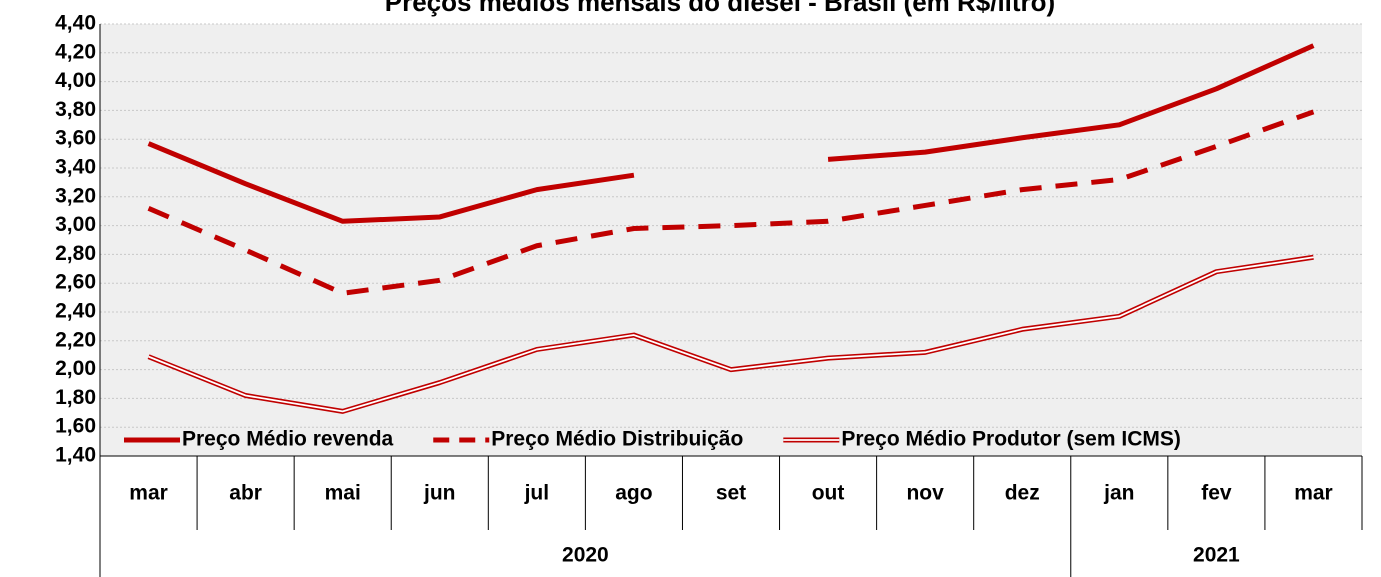 The height and width of the screenshot is (577, 1381). What do you see at coordinates (828, 493) in the screenshot?
I see `x-tick-label: out` at bounding box center [828, 493].